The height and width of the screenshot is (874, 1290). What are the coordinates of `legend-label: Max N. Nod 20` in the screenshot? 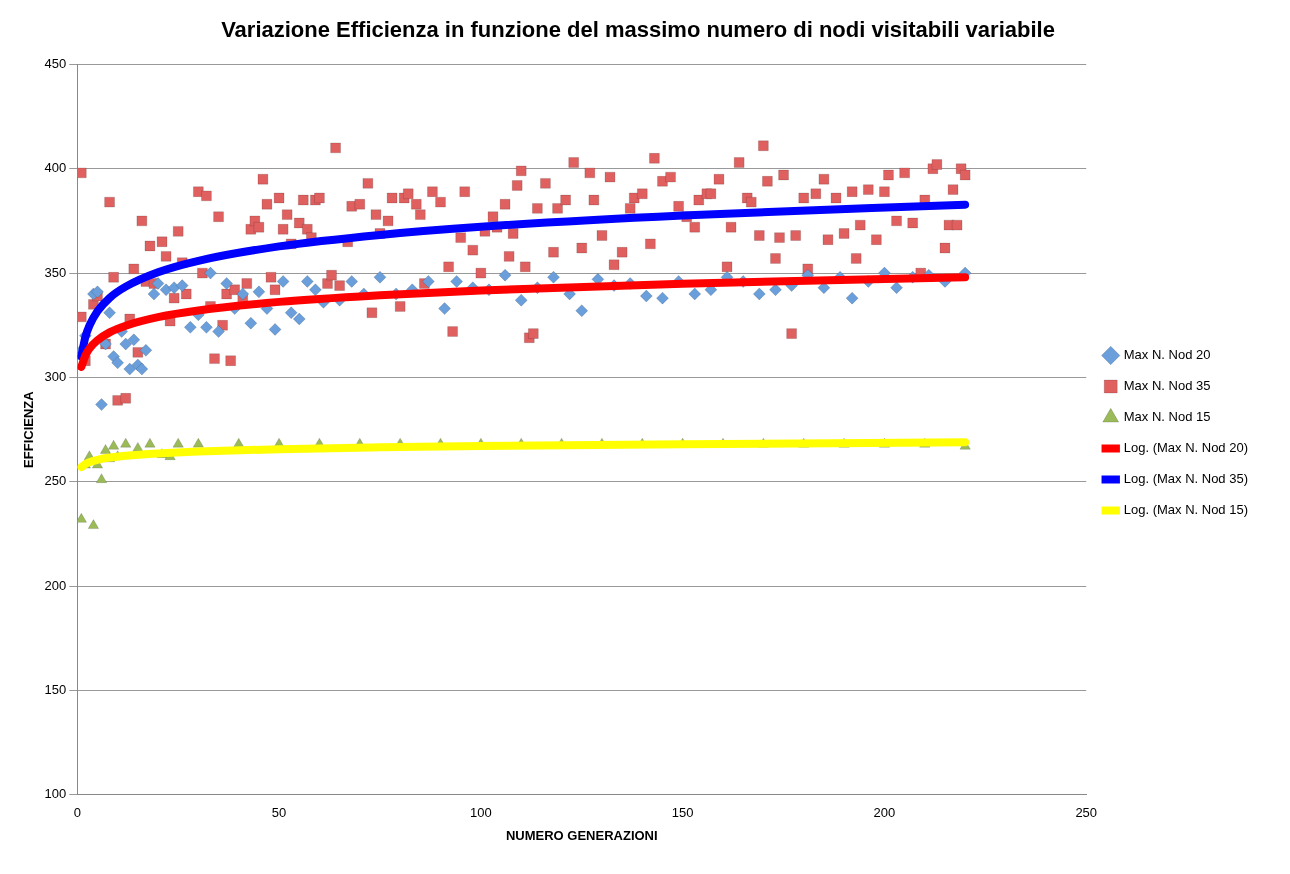 It's located at (1167, 355).